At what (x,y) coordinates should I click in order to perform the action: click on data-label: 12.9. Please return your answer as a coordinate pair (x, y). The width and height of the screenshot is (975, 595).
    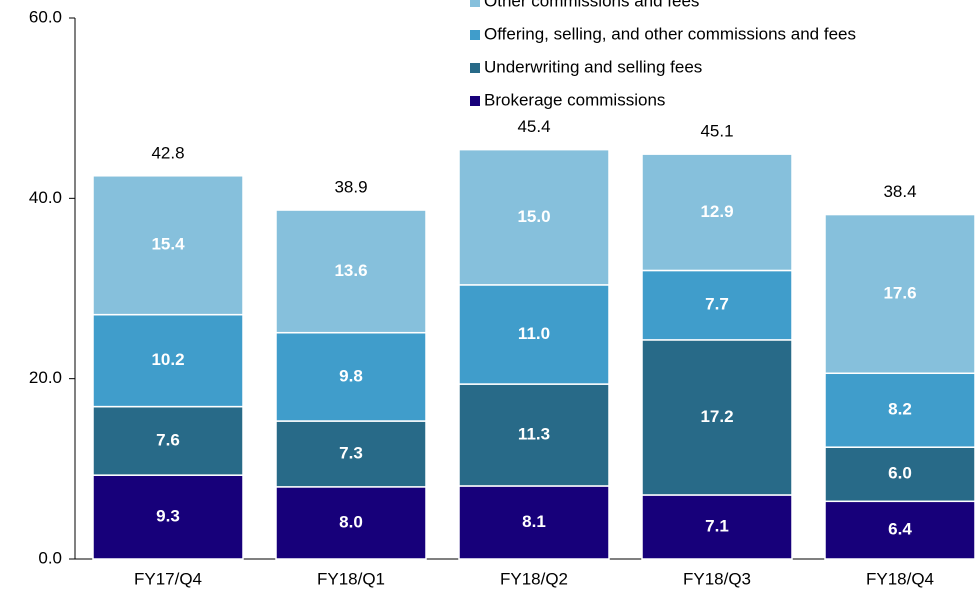
    Looking at the image, I should click on (716, 211).